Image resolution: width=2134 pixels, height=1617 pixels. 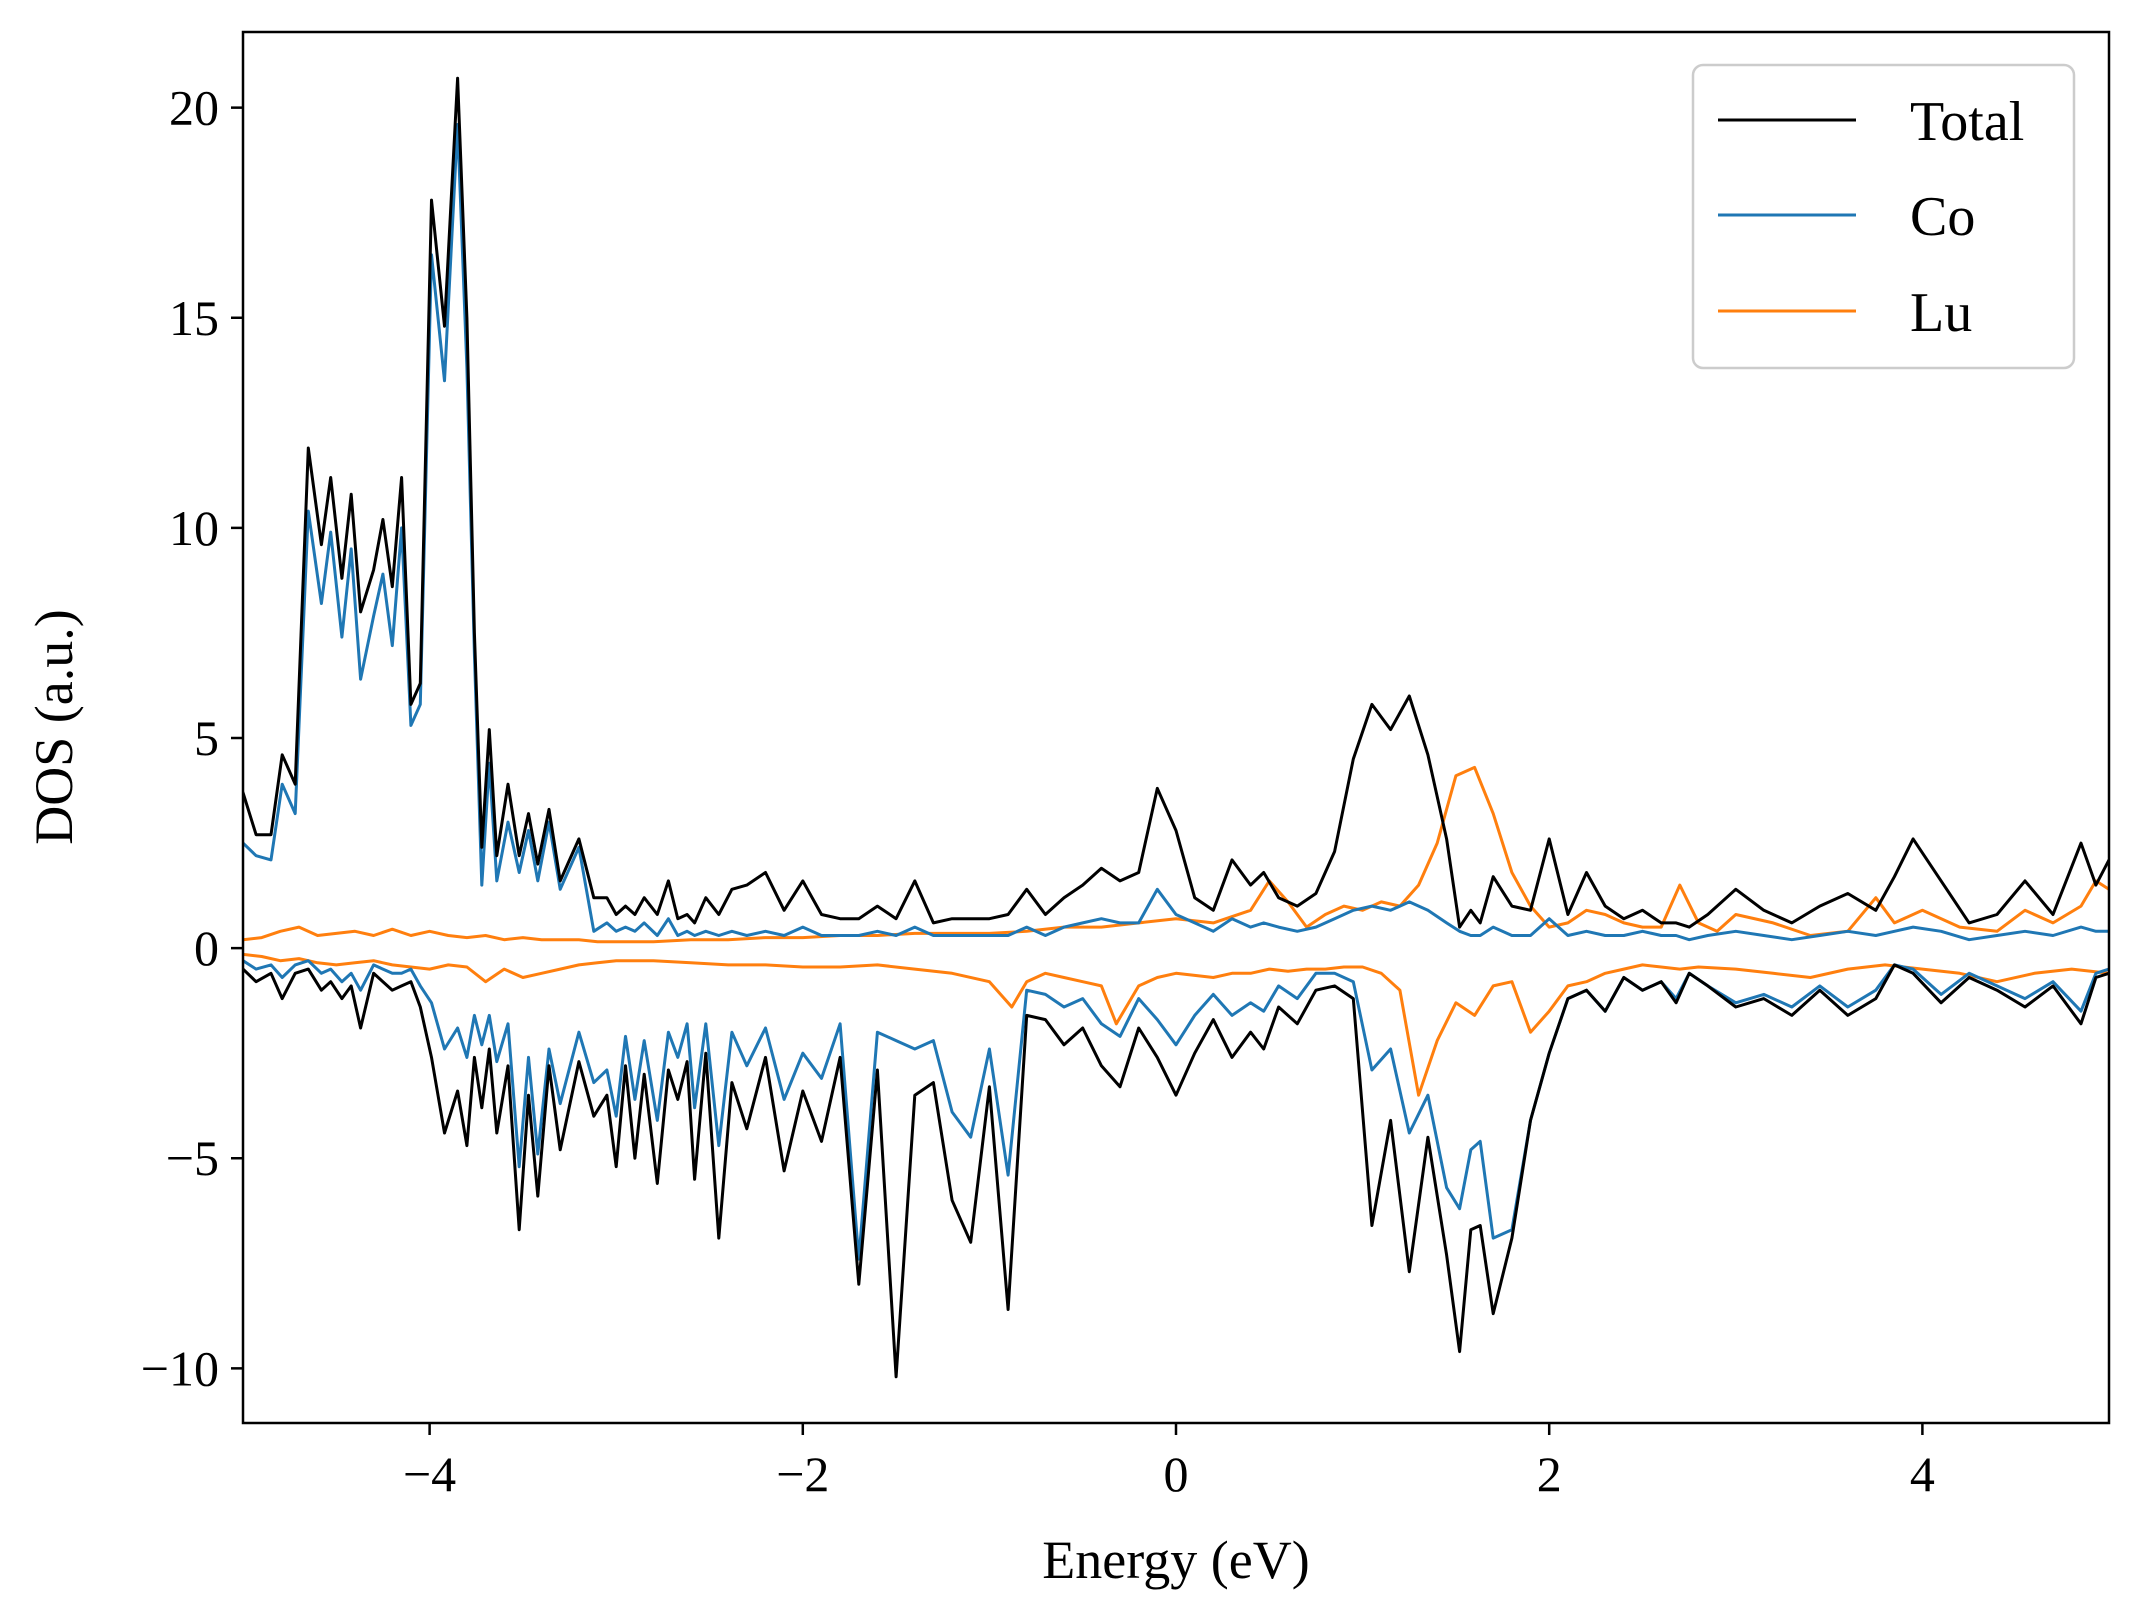 I want to click on x-tick-label: 4, so click(x=1922, y=1474).